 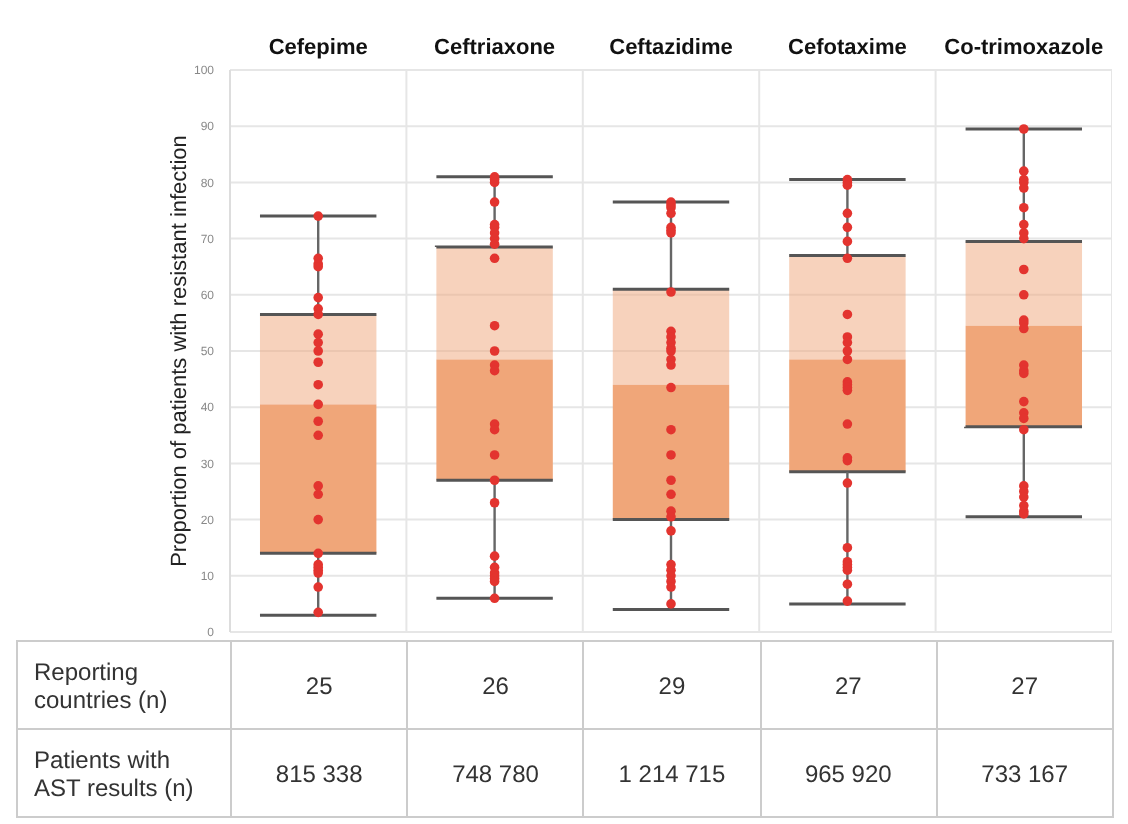 What do you see at coordinates (1024, 48) in the screenshot?
I see `x-tick-label: Co-trimoxazole` at bounding box center [1024, 48].